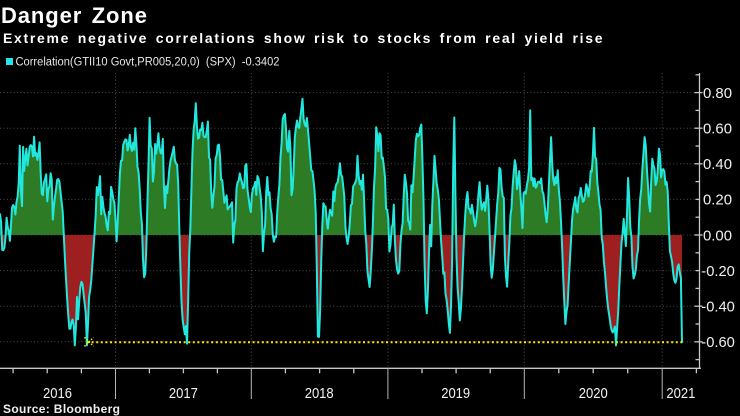  I want to click on svg-text: 2020, so click(593, 393).